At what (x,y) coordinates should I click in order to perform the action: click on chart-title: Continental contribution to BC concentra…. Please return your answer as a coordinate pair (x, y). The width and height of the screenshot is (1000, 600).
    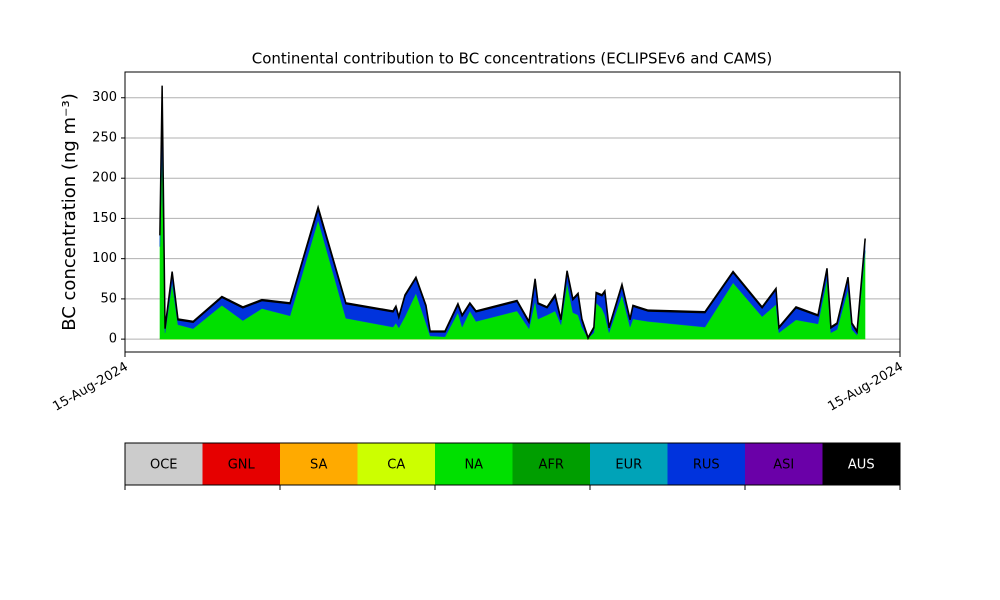
    Looking at the image, I should click on (512, 59).